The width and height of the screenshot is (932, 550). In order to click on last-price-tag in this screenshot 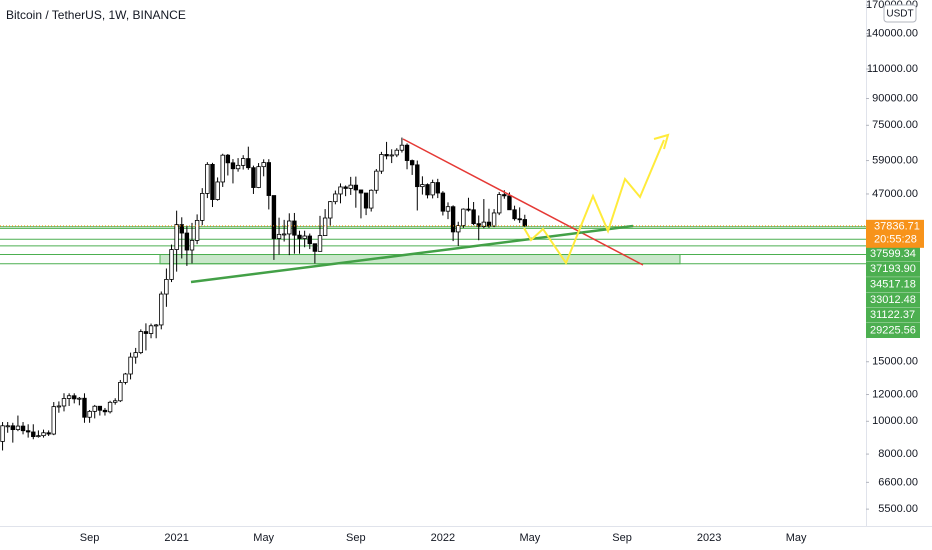, I will do `click(895, 233)`.